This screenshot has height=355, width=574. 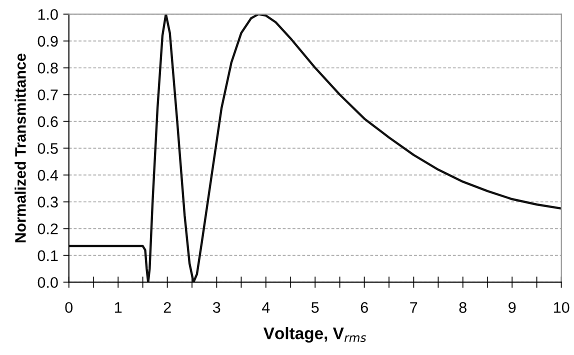 I want to click on x-tick-label: 2, so click(x=167, y=307).